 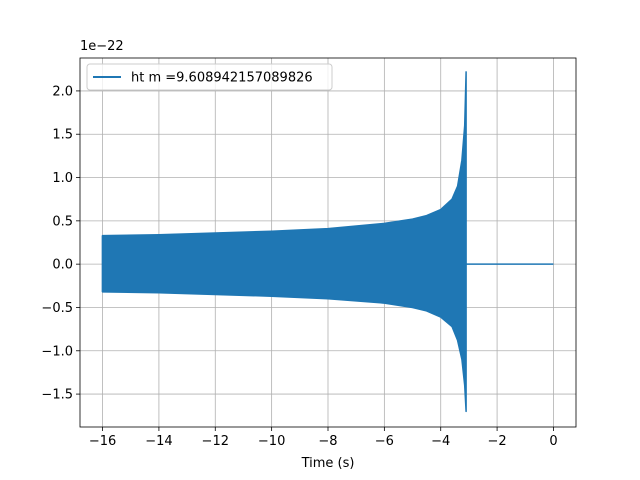 I want to click on legend-box, so click(x=209, y=77).